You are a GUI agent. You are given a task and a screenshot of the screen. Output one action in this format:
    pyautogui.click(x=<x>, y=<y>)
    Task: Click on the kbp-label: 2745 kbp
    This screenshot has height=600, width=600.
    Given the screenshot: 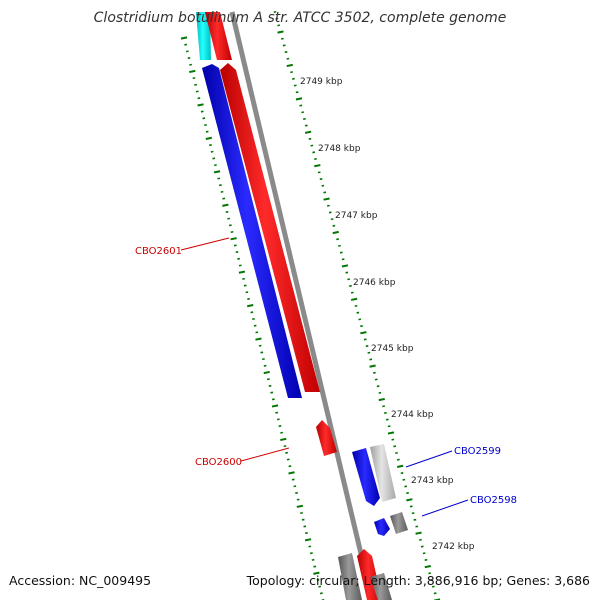 What is the action you would take?
    pyautogui.click(x=392, y=349)
    